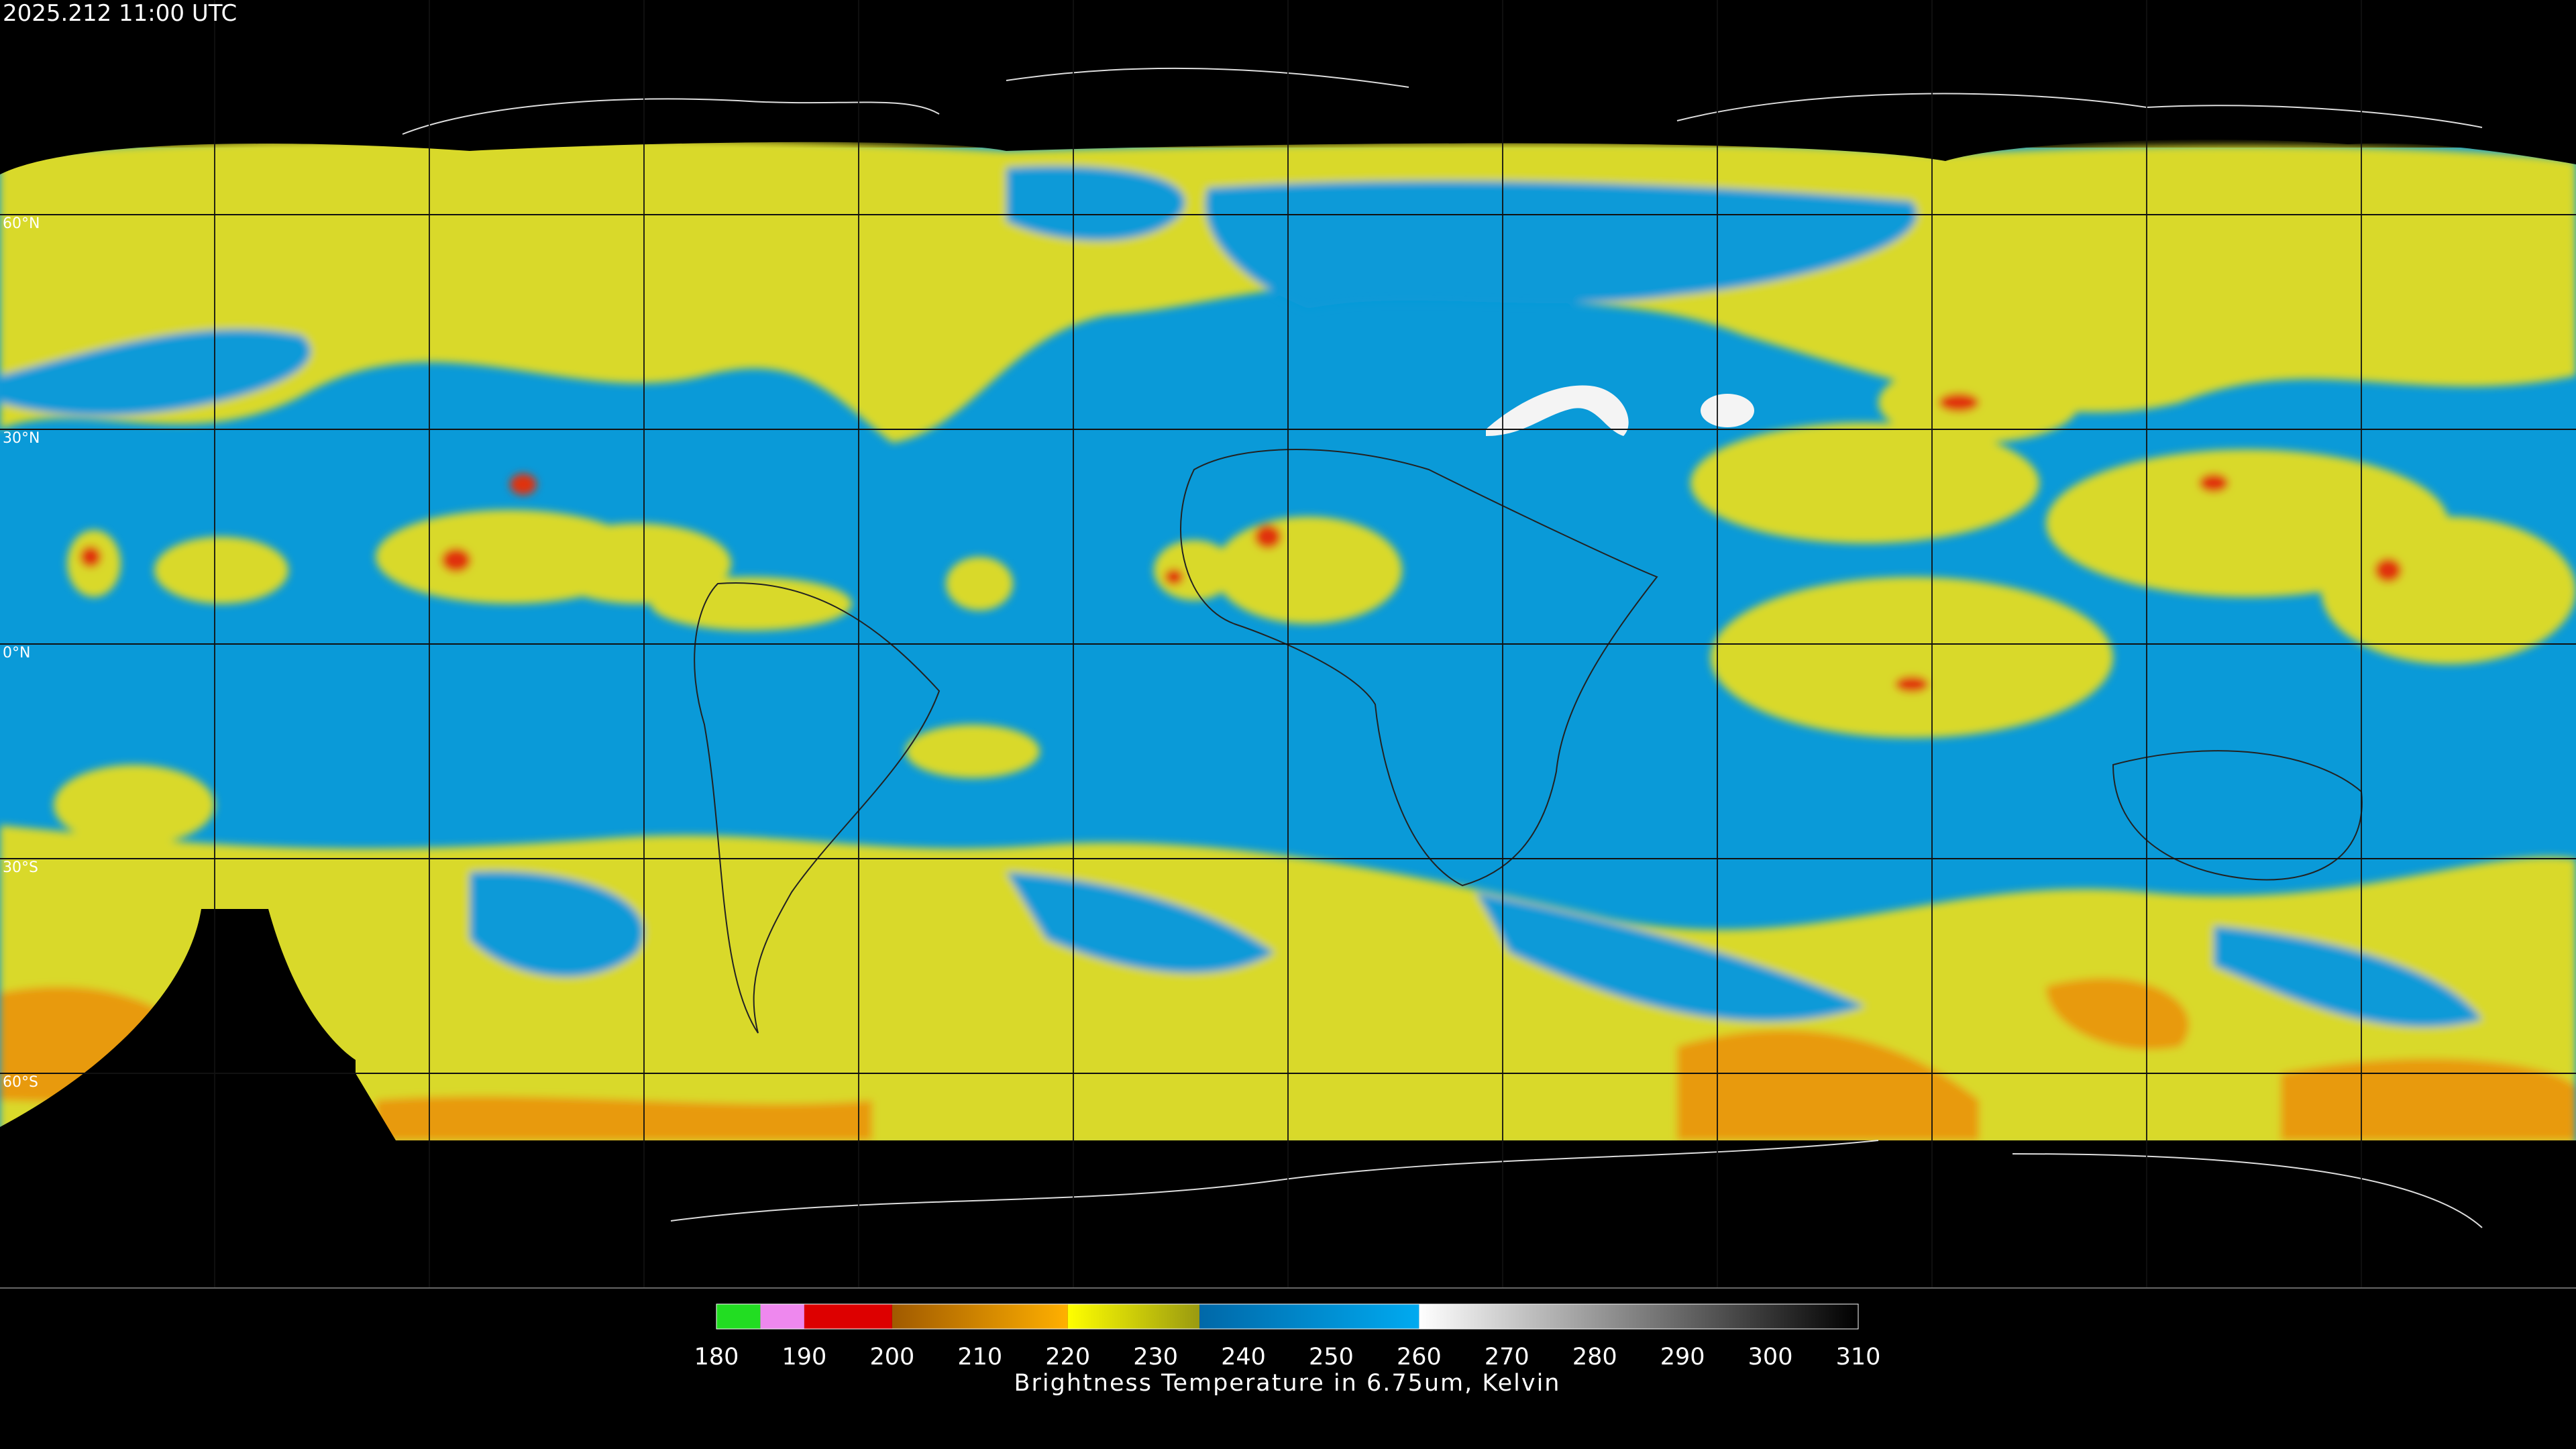  I want to click on latitude-label: 60°N, so click(21, 223).